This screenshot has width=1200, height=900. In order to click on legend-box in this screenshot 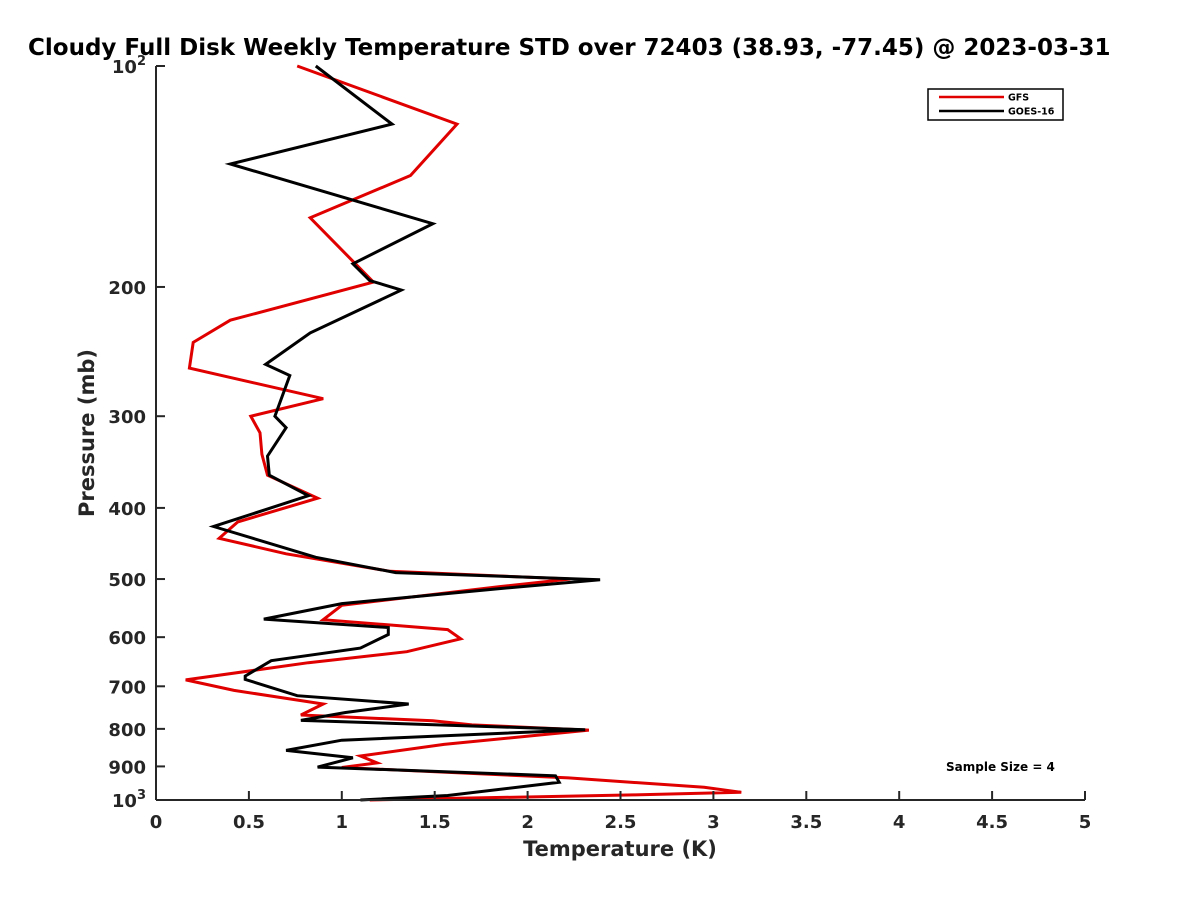, I will do `click(995, 104)`.